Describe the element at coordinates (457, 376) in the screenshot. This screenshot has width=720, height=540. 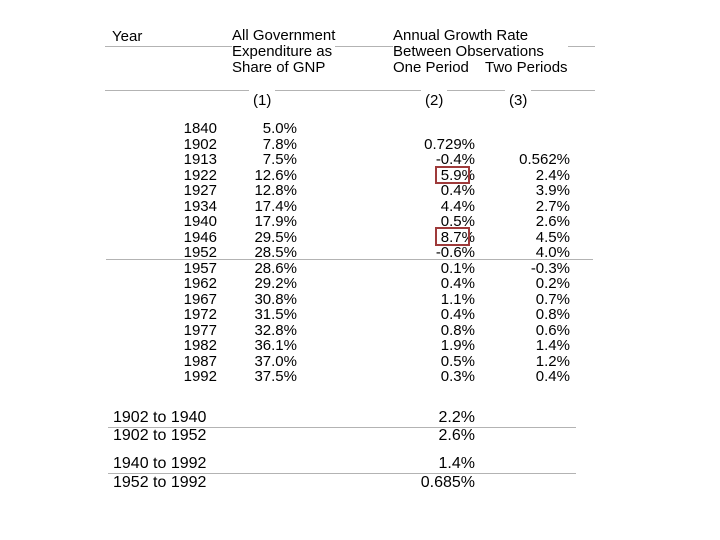
I see `growth-one-period-cell: 0.3%` at that location.